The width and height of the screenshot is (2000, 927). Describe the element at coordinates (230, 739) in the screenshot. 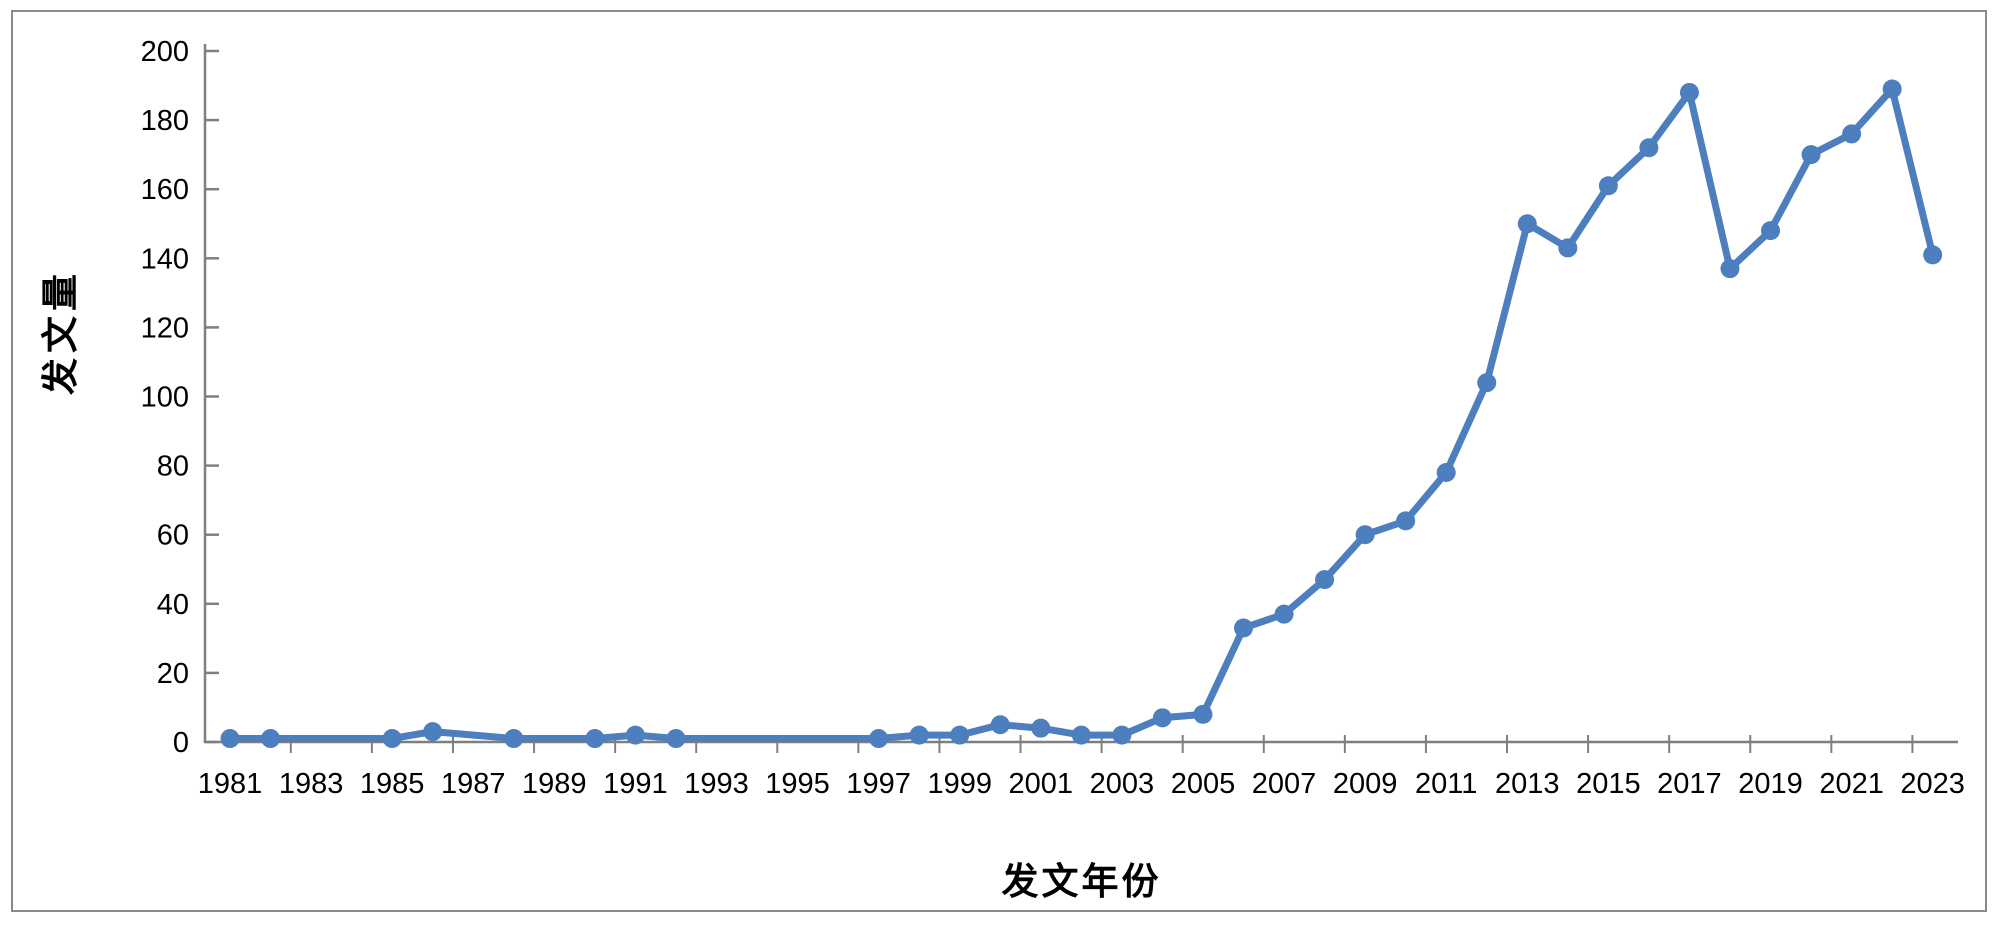

I see `data-point-1981` at that location.